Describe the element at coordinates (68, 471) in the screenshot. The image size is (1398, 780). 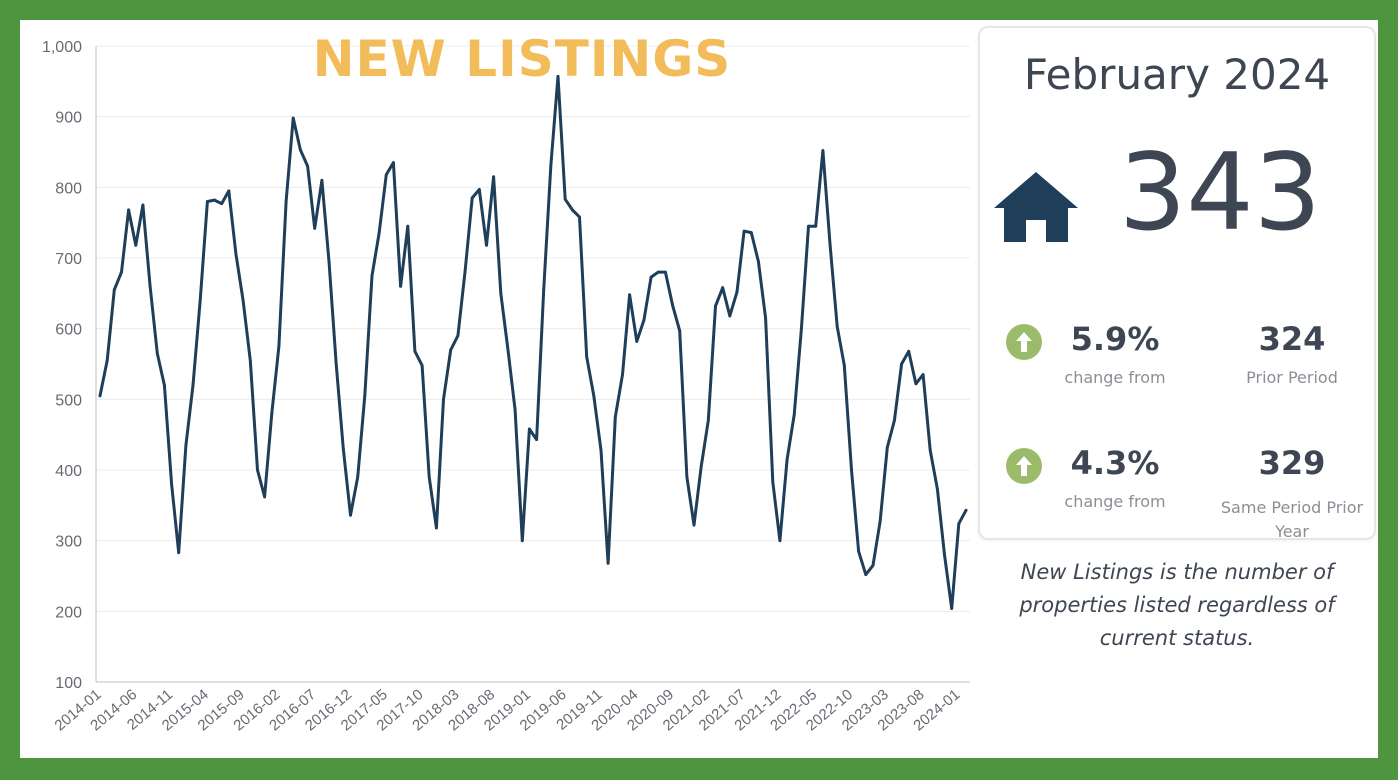
I see `y-tick-label: 400` at that location.